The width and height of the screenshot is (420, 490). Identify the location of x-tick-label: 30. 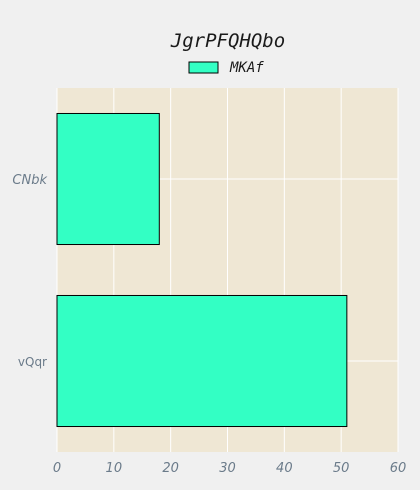
(227, 468).